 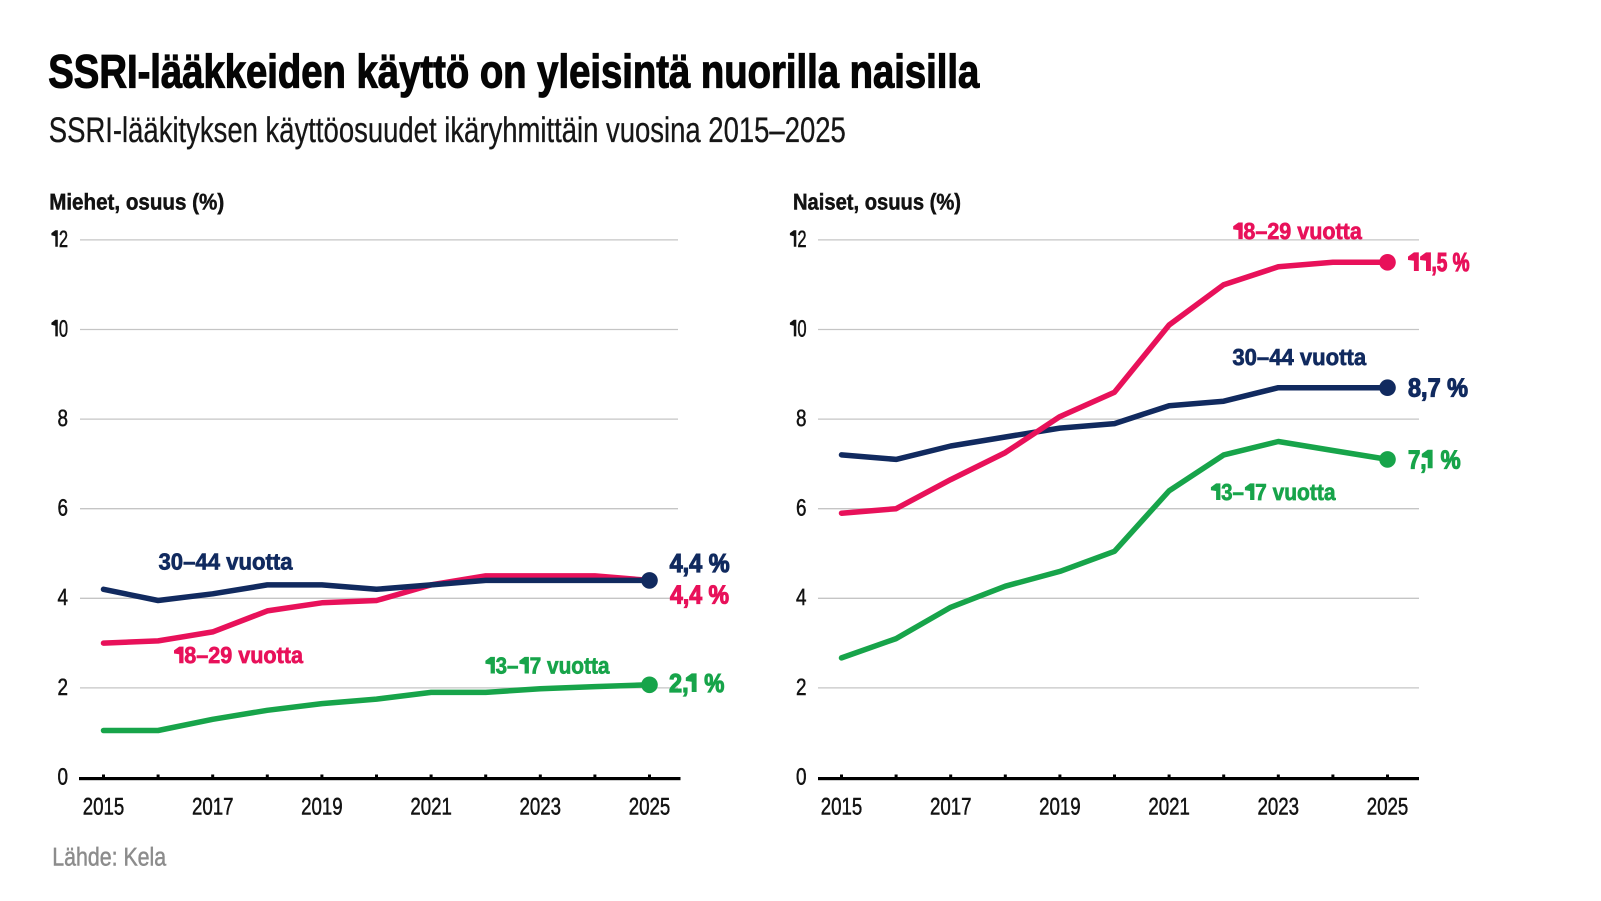 What do you see at coordinates (679, 683) in the screenshot?
I see `svg-text: 2,` at bounding box center [679, 683].